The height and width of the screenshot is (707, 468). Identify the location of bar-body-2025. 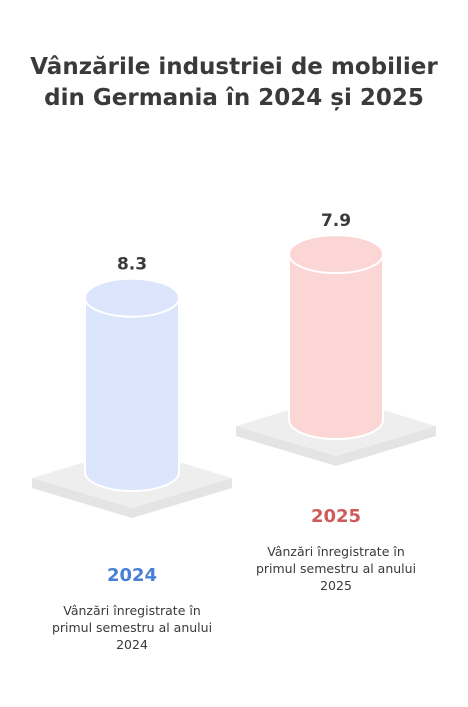
(336, 346).